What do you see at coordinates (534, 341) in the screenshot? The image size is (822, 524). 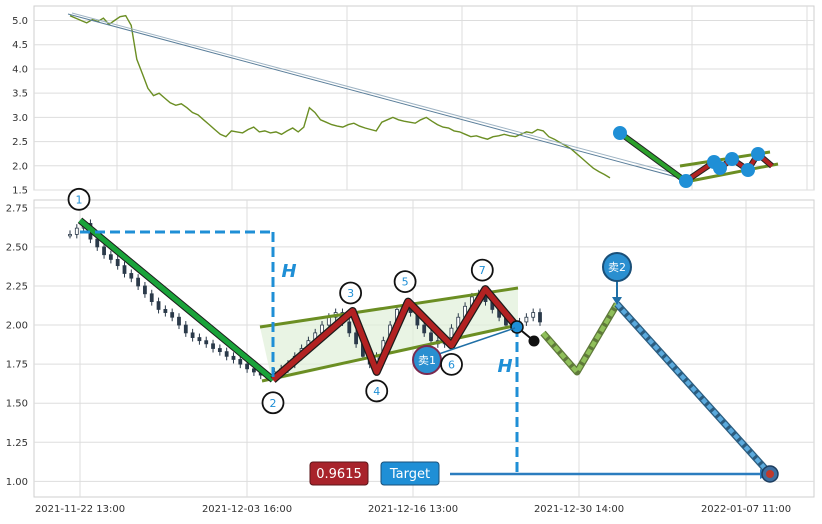 I see `breakout-marker` at bounding box center [534, 341].